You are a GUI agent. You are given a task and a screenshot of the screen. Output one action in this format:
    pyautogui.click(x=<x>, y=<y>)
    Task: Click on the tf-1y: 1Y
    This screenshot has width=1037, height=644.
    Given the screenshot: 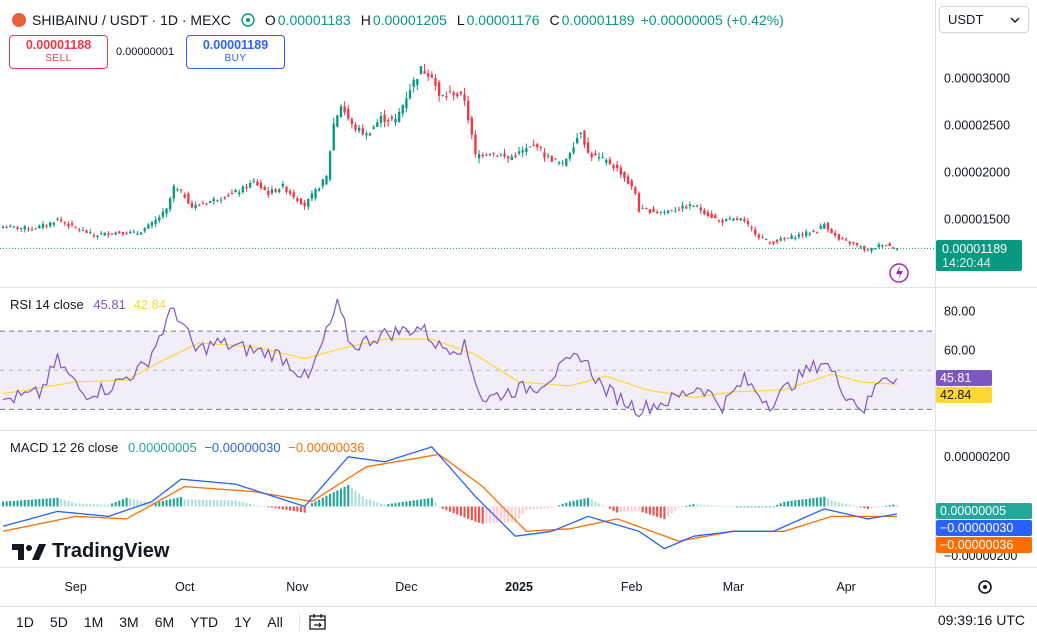 What is the action you would take?
    pyautogui.click(x=243, y=622)
    